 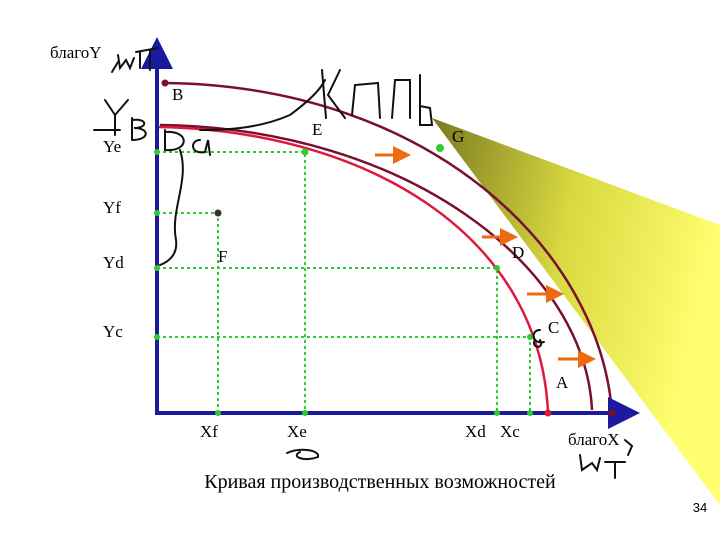 I want to click on point-label: F, so click(x=222, y=256).